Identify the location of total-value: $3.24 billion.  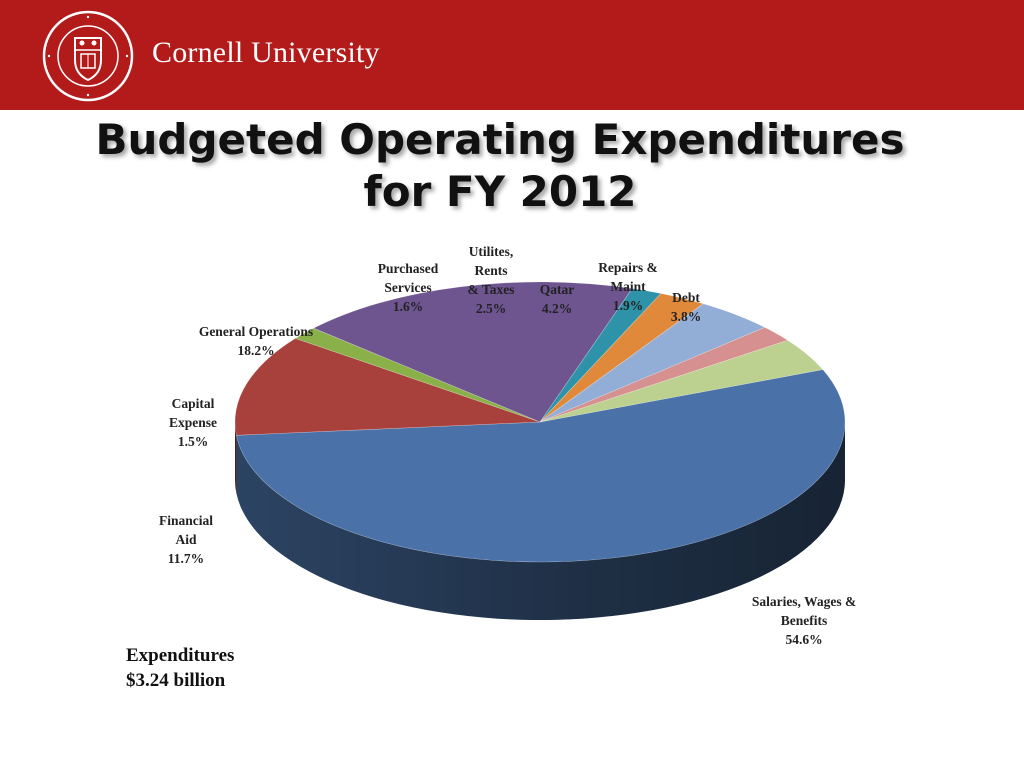
(176, 680).